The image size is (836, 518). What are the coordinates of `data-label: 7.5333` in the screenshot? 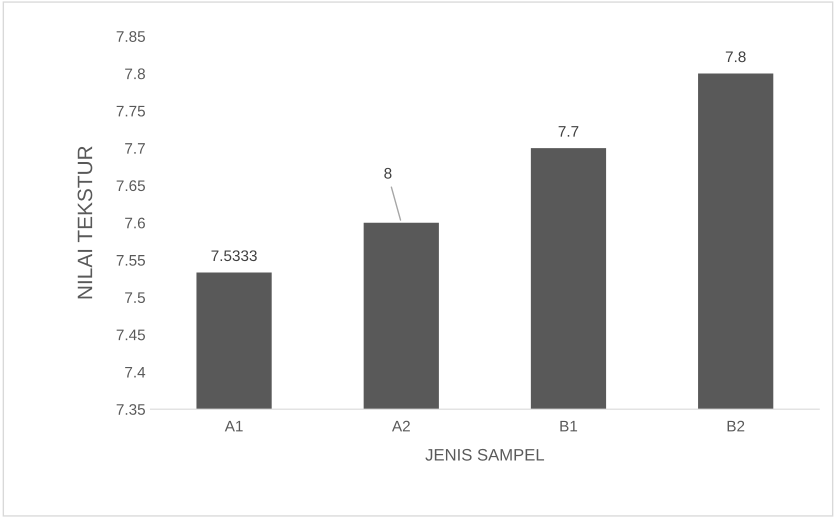 It's located at (234, 256).